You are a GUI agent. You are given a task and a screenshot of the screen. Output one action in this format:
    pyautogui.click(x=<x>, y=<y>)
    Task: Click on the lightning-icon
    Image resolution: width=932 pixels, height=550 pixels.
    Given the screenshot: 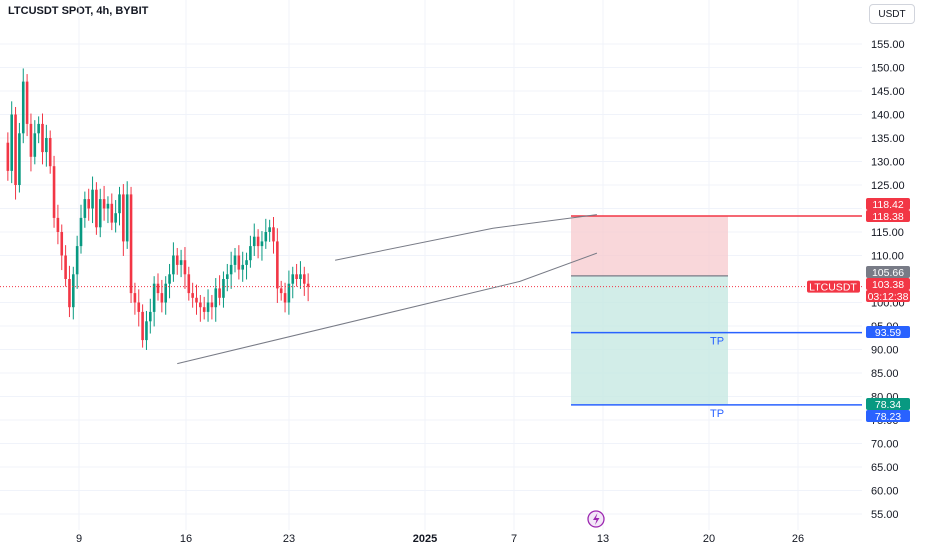 What is the action you would take?
    pyautogui.click(x=596, y=519)
    